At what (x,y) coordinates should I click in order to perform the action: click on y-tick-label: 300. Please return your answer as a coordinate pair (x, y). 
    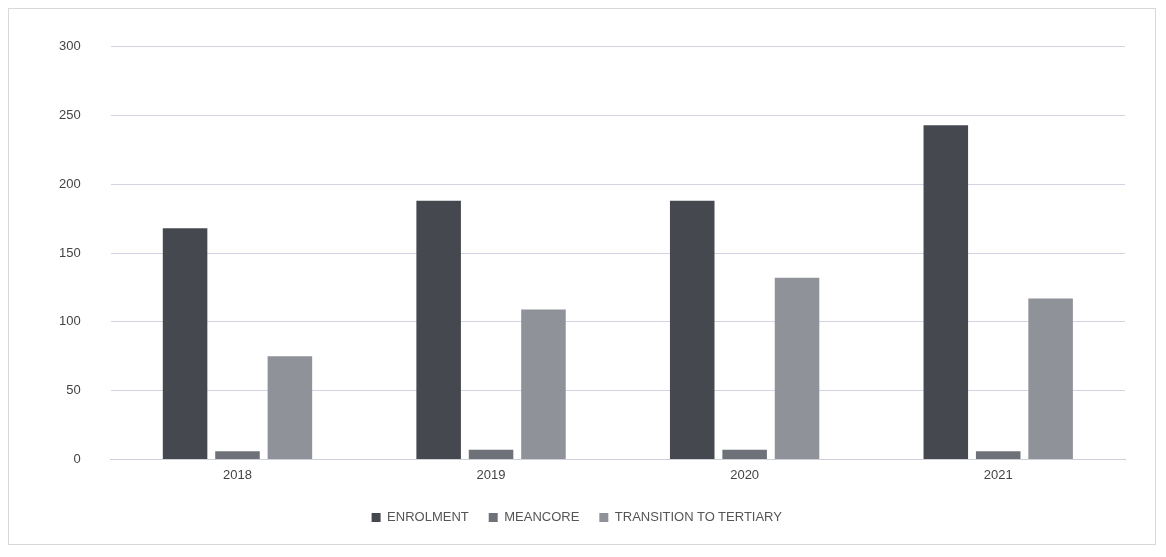
    Looking at the image, I should click on (69, 46).